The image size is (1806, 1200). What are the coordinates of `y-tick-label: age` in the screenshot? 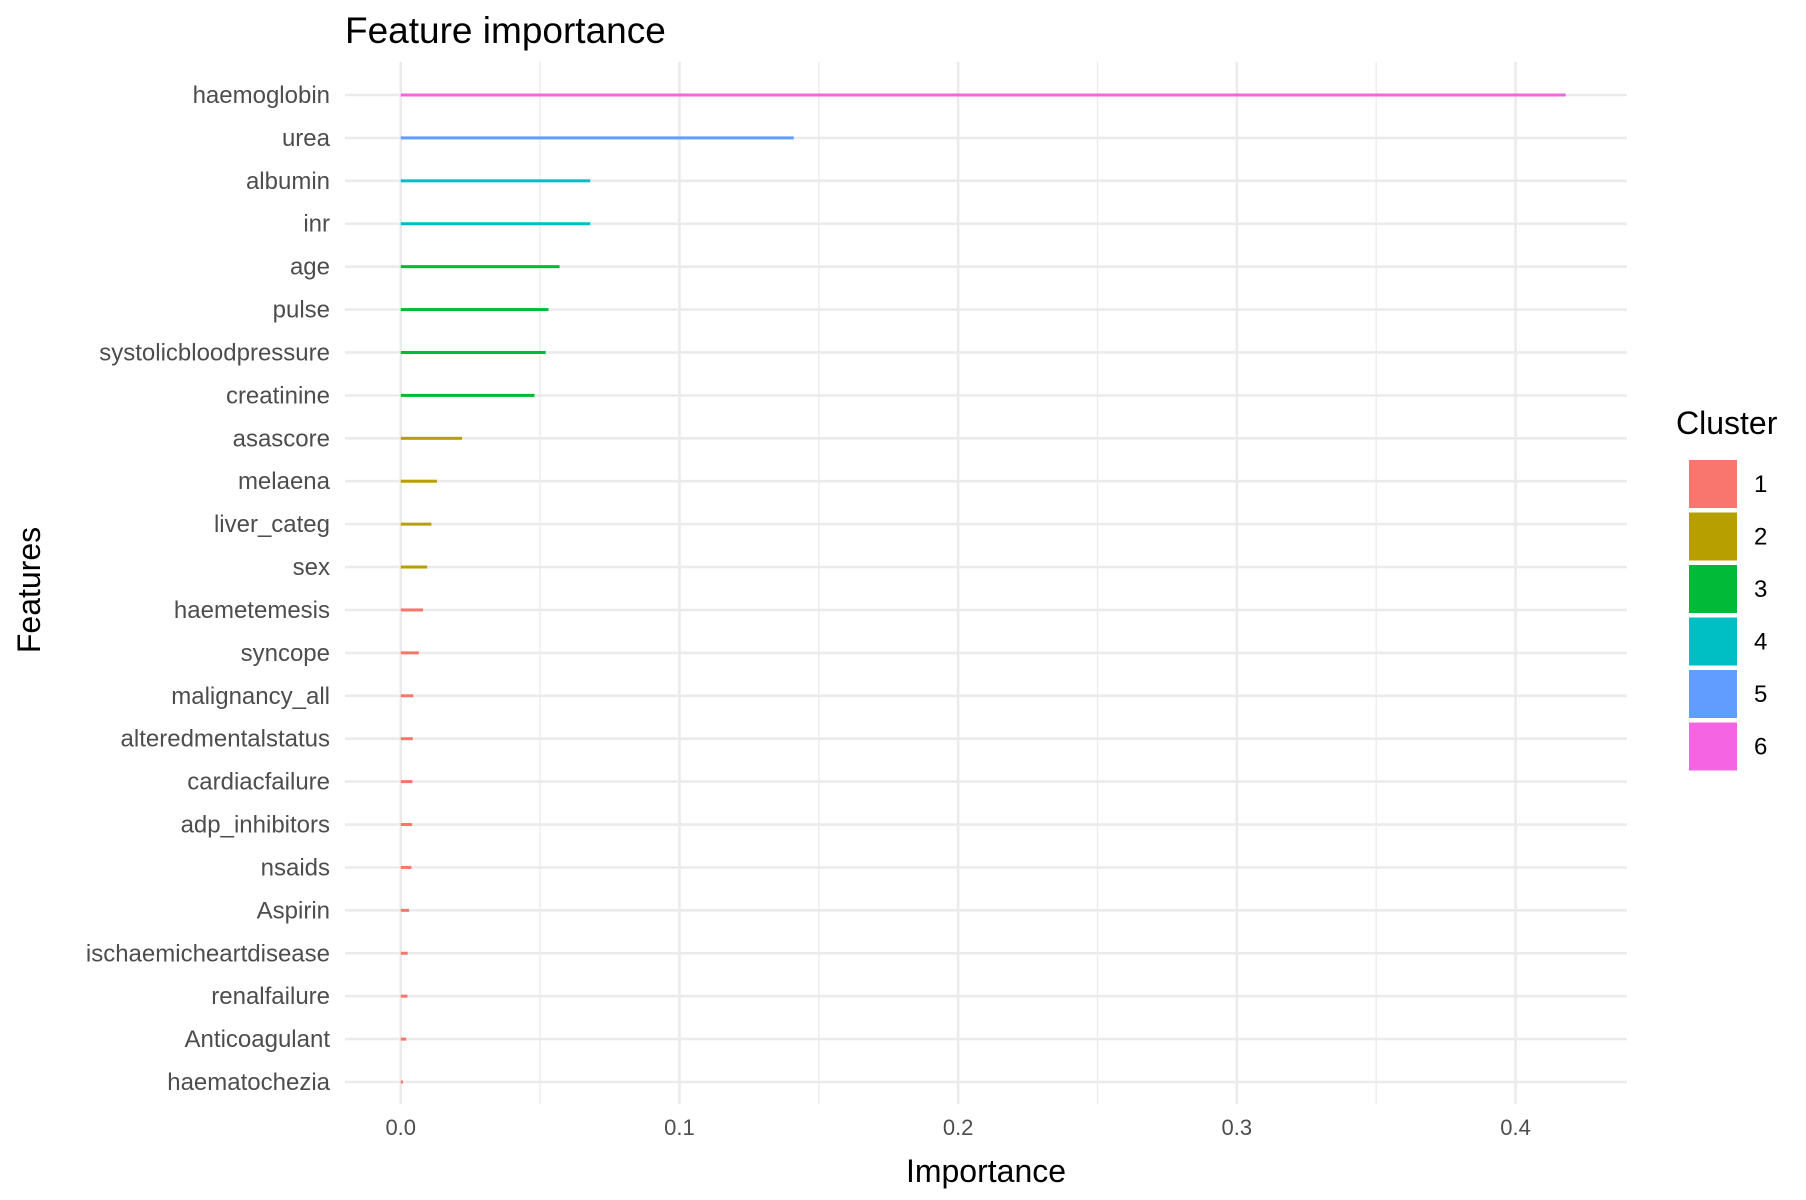 It's located at (310, 267).